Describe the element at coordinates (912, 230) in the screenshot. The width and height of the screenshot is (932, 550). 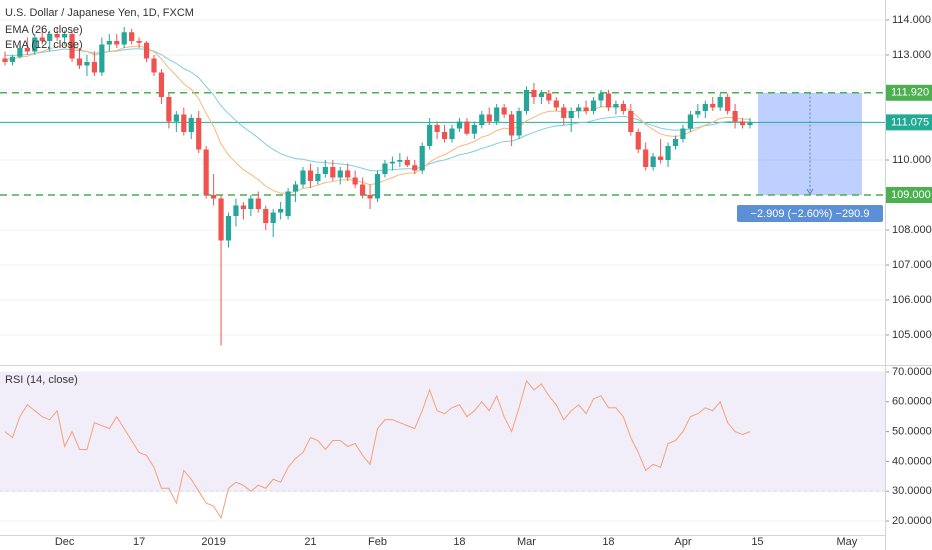
I see `y-tick-label: 108.000` at that location.